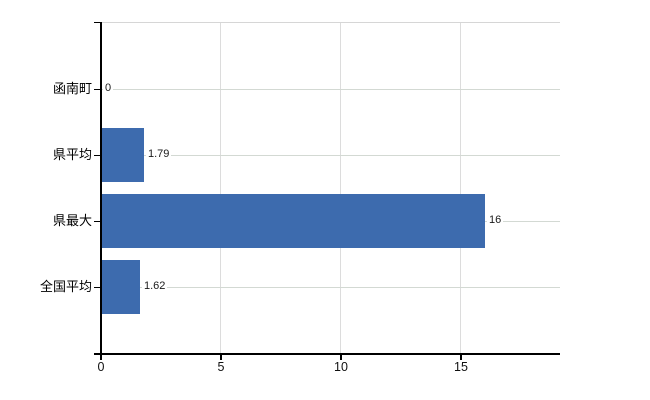 This screenshot has height=400, width=650. What do you see at coordinates (101, 367) in the screenshot?
I see `x-tick-label: 0` at bounding box center [101, 367].